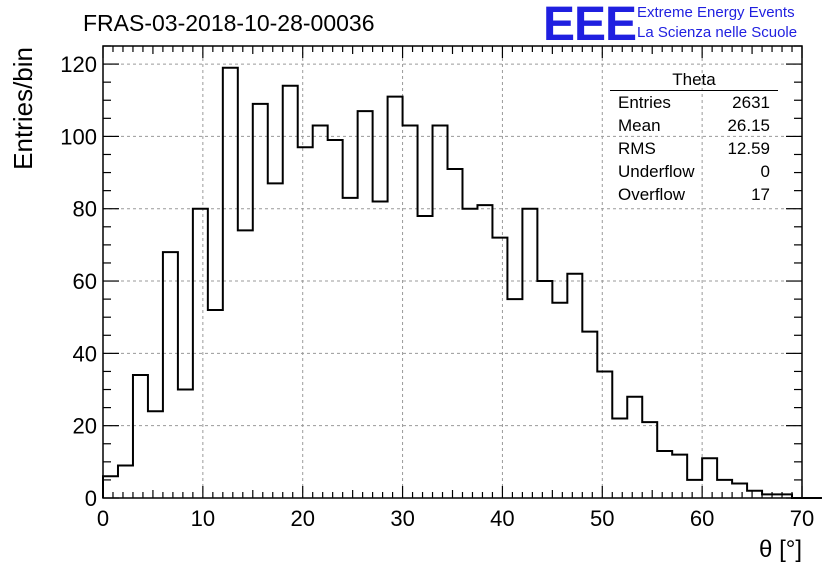 The height and width of the screenshot is (572, 836). I want to click on stats-row: RMS 12.59, so click(694, 148).